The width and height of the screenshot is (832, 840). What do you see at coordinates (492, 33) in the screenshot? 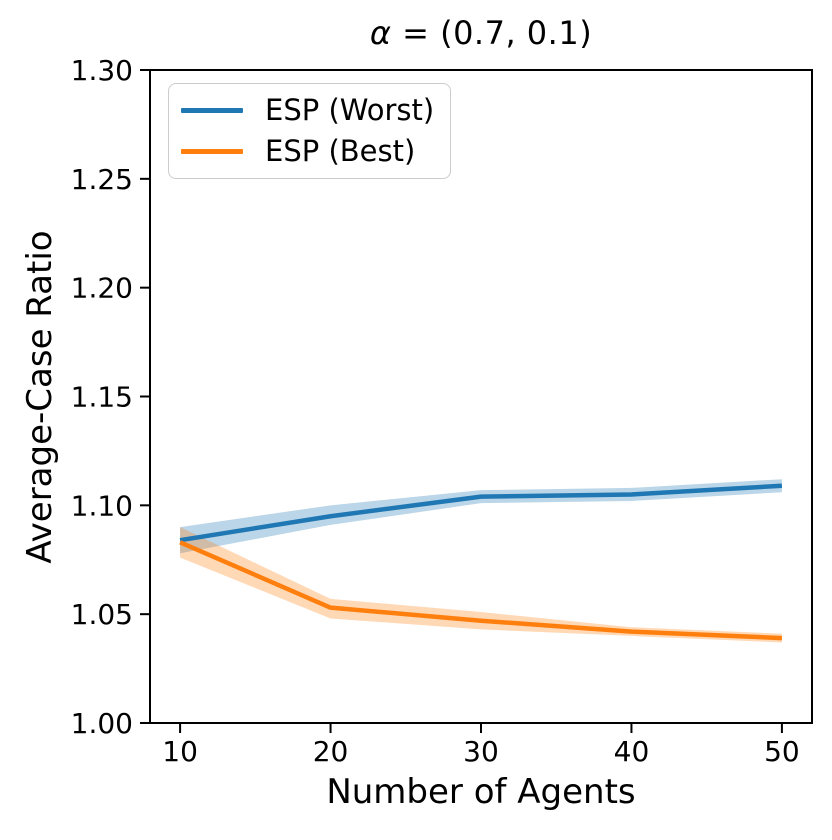
I see `title-rest: = (0.7, 0.1)` at bounding box center [492, 33].